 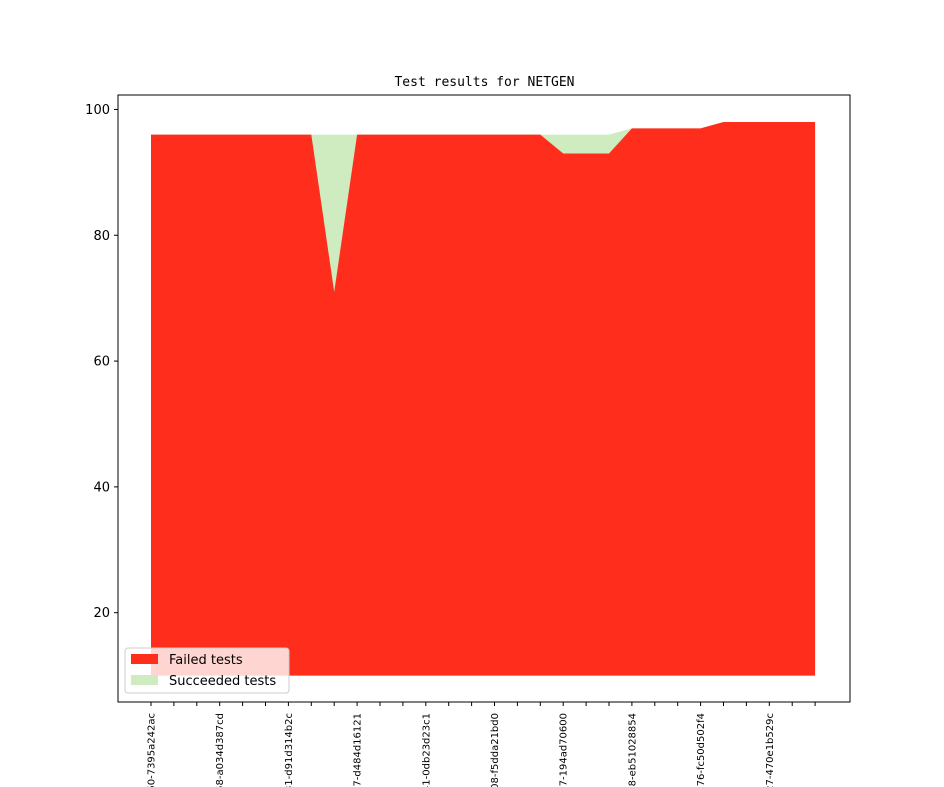 What do you see at coordinates (484, 82) in the screenshot?
I see `chart-title: Test results for NETGEN` at bounding box center [484, 82].